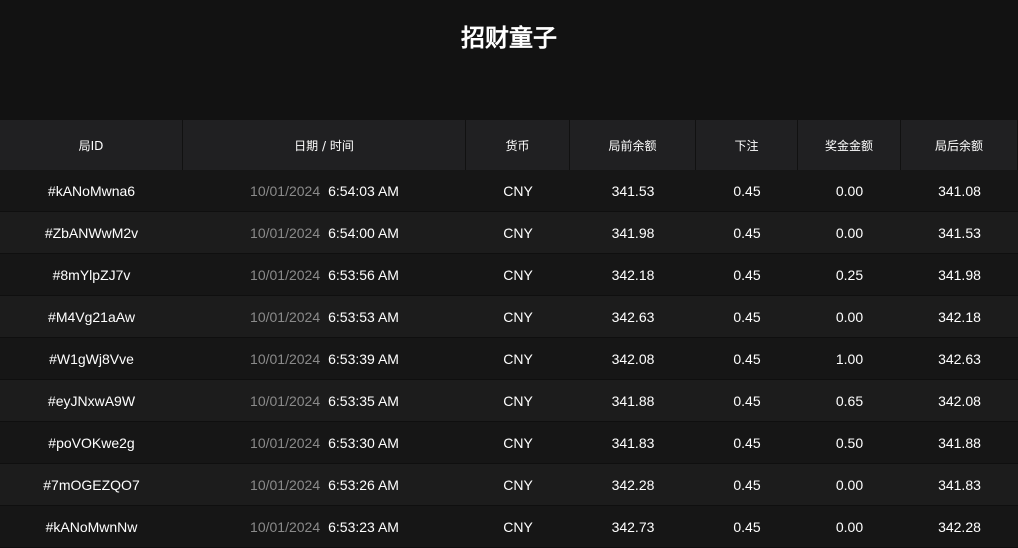 The width and height of the screenshot is (1018, 548). What do you see at coordinates (959, 145) in the screenshot?
I see `column-header: 局后余额` at bounding box center [959, 145].